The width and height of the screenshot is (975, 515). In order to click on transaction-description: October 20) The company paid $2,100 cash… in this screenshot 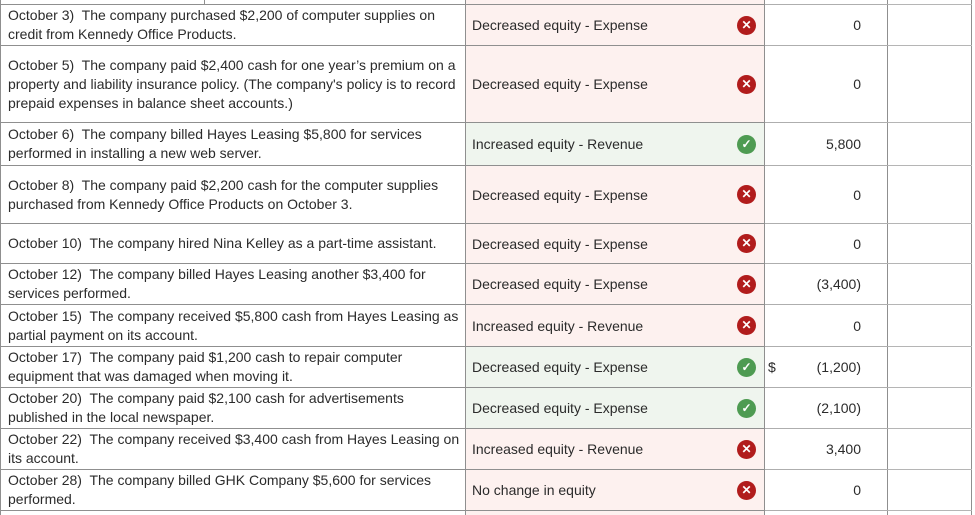, I will do `click(208, 407)`.